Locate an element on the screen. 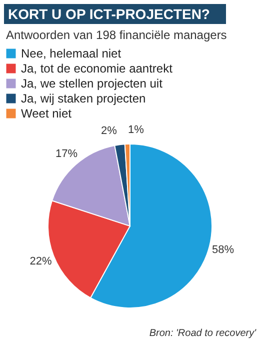 The width and height of the screenshot is (262, 355). data-label: 1% is located at coordinates (136, 130).